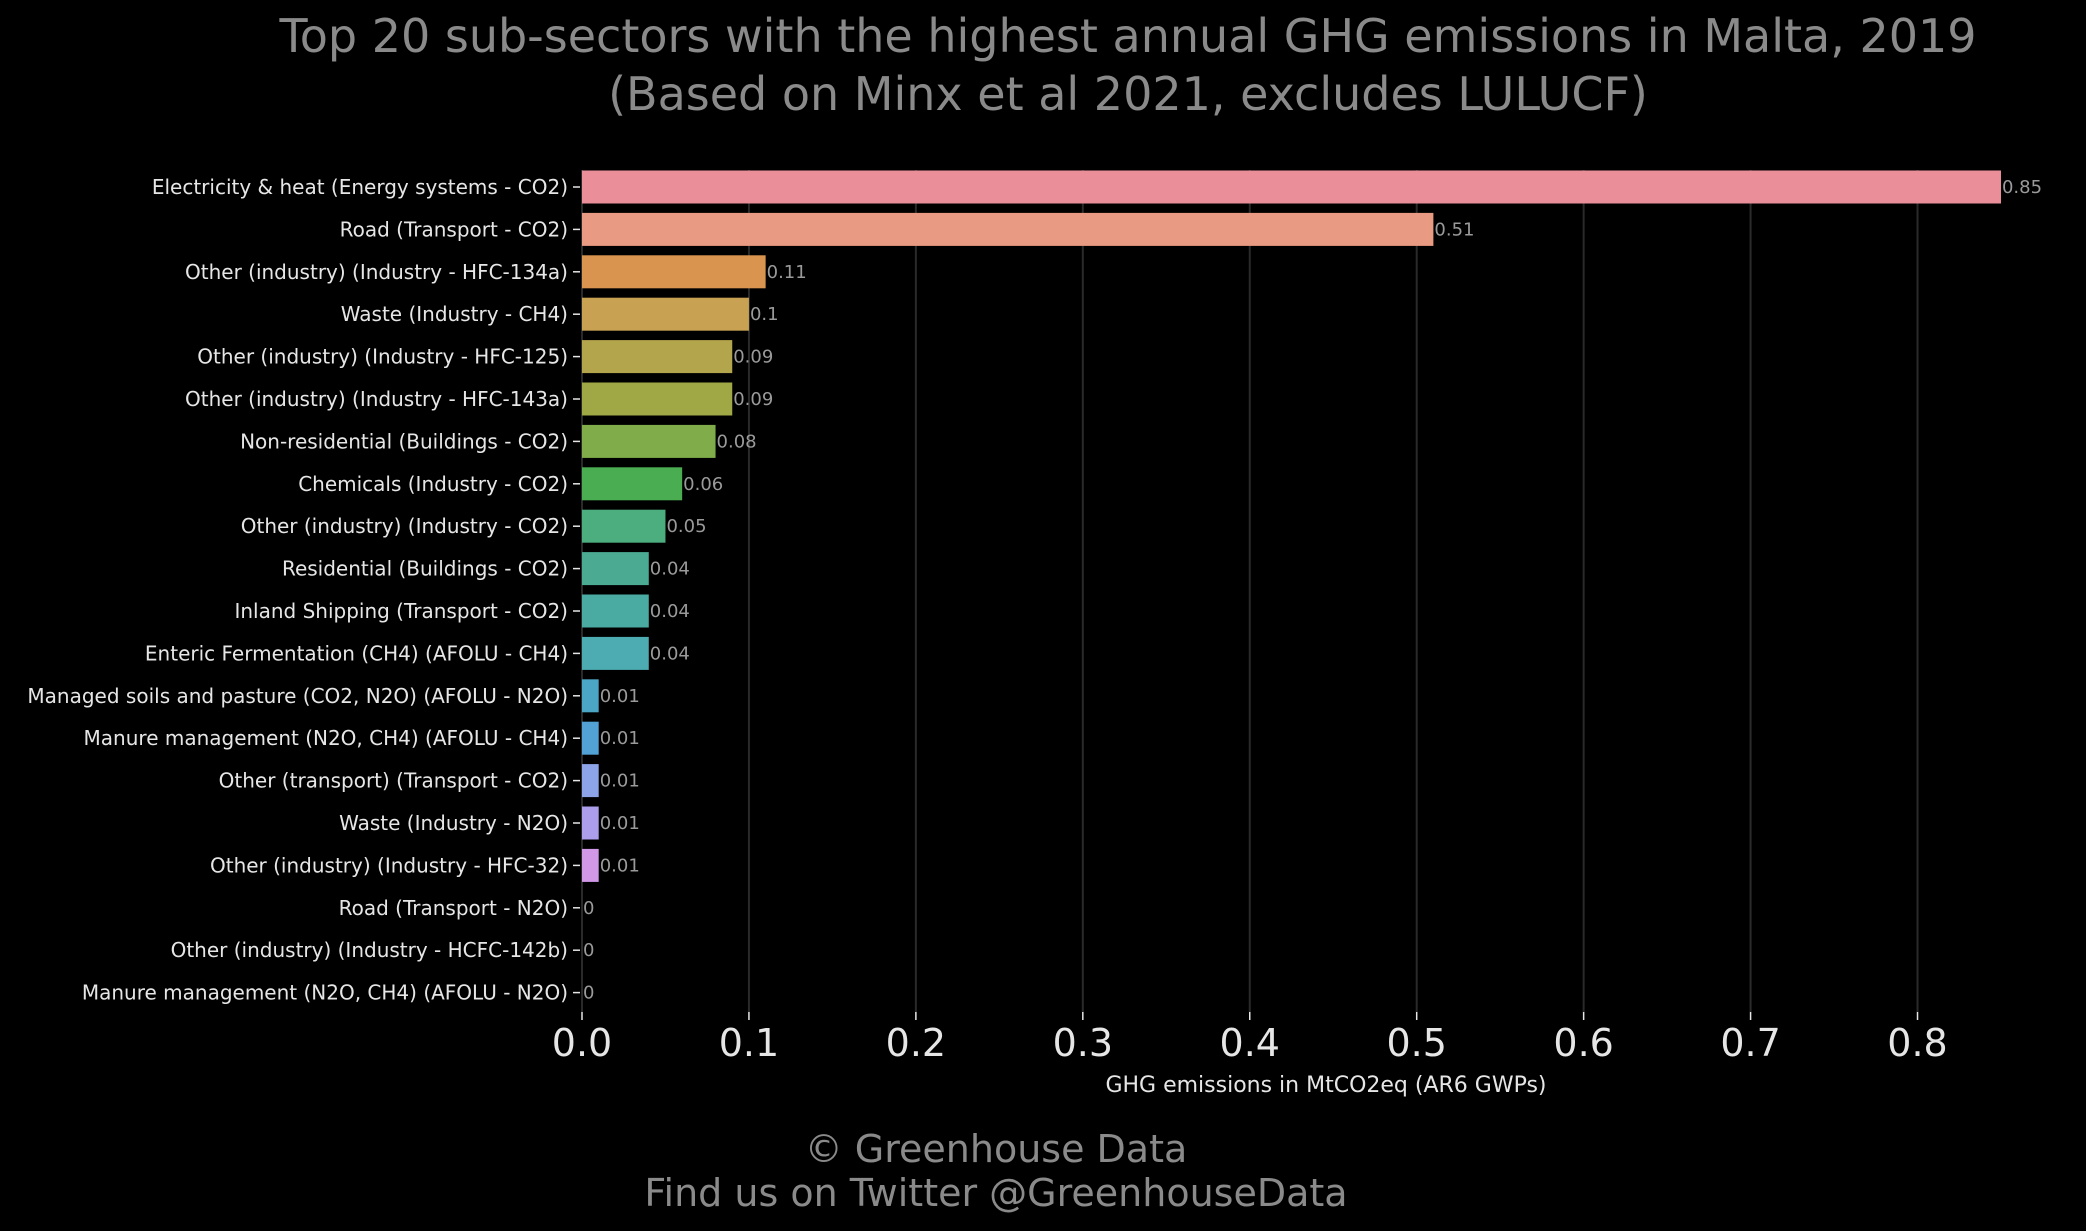 The height and width of the screenshot is (1231, 2086). I want to click on x-tick-label: 0.1, so click(749, 1043).